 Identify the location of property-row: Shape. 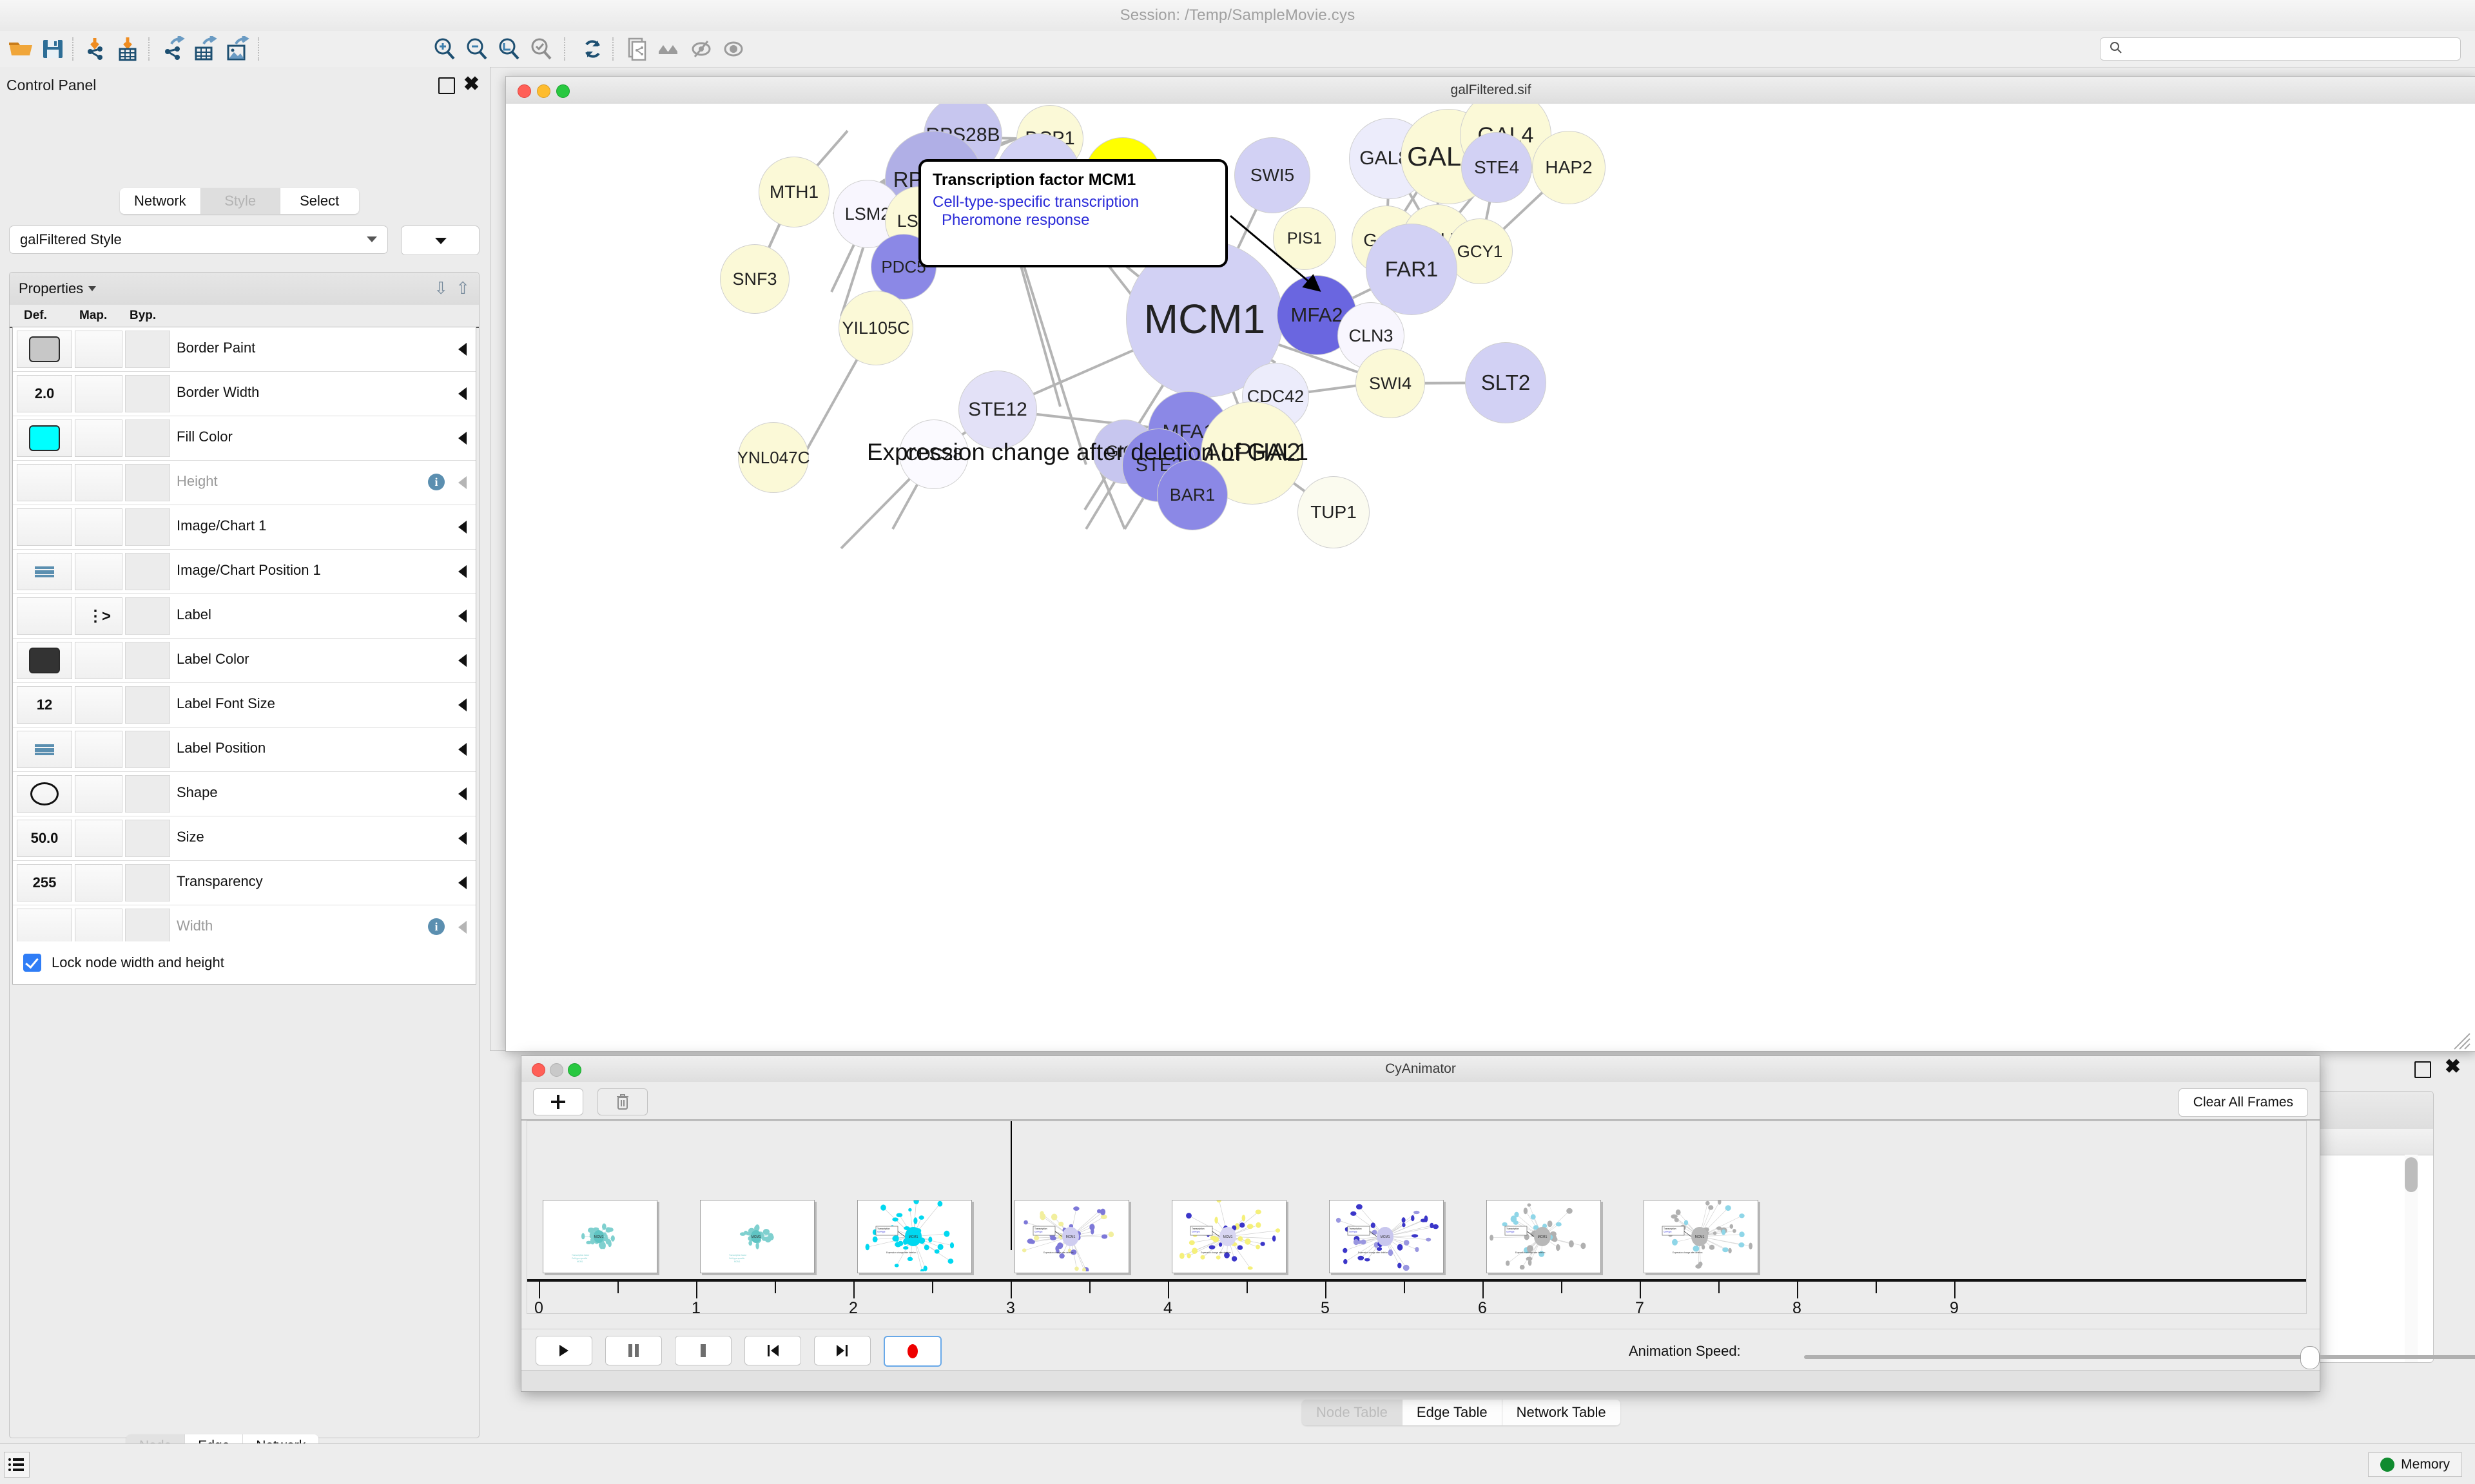
(245, 794).